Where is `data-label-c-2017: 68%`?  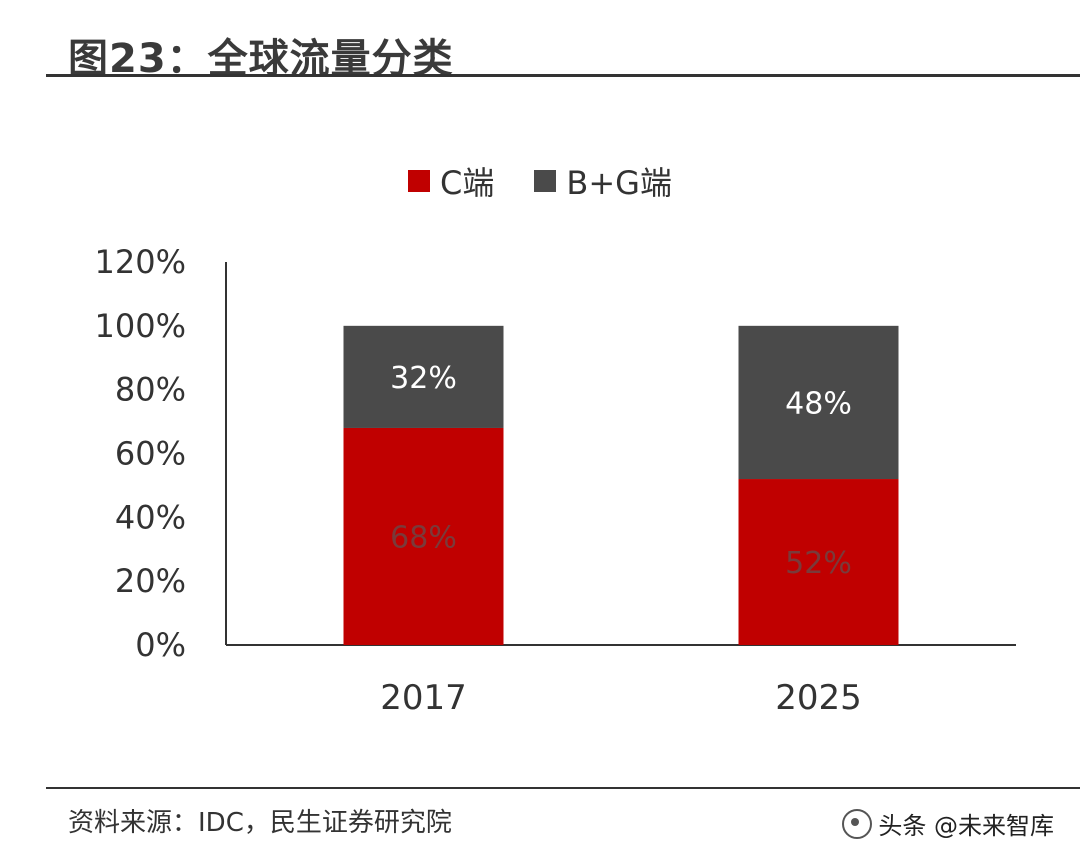 data-label-c-2017: 68% is located at coordinates (423, 537).